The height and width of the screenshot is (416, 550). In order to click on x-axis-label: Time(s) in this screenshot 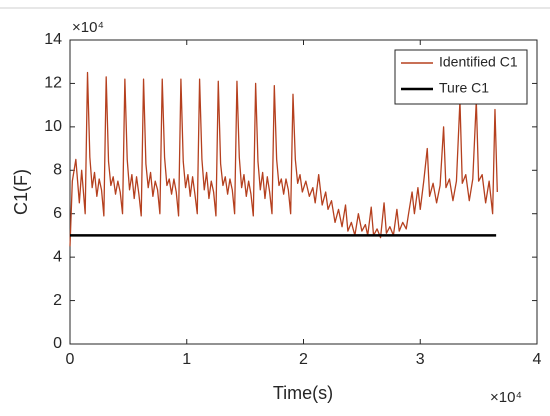, I will do `click(303, 393)`.